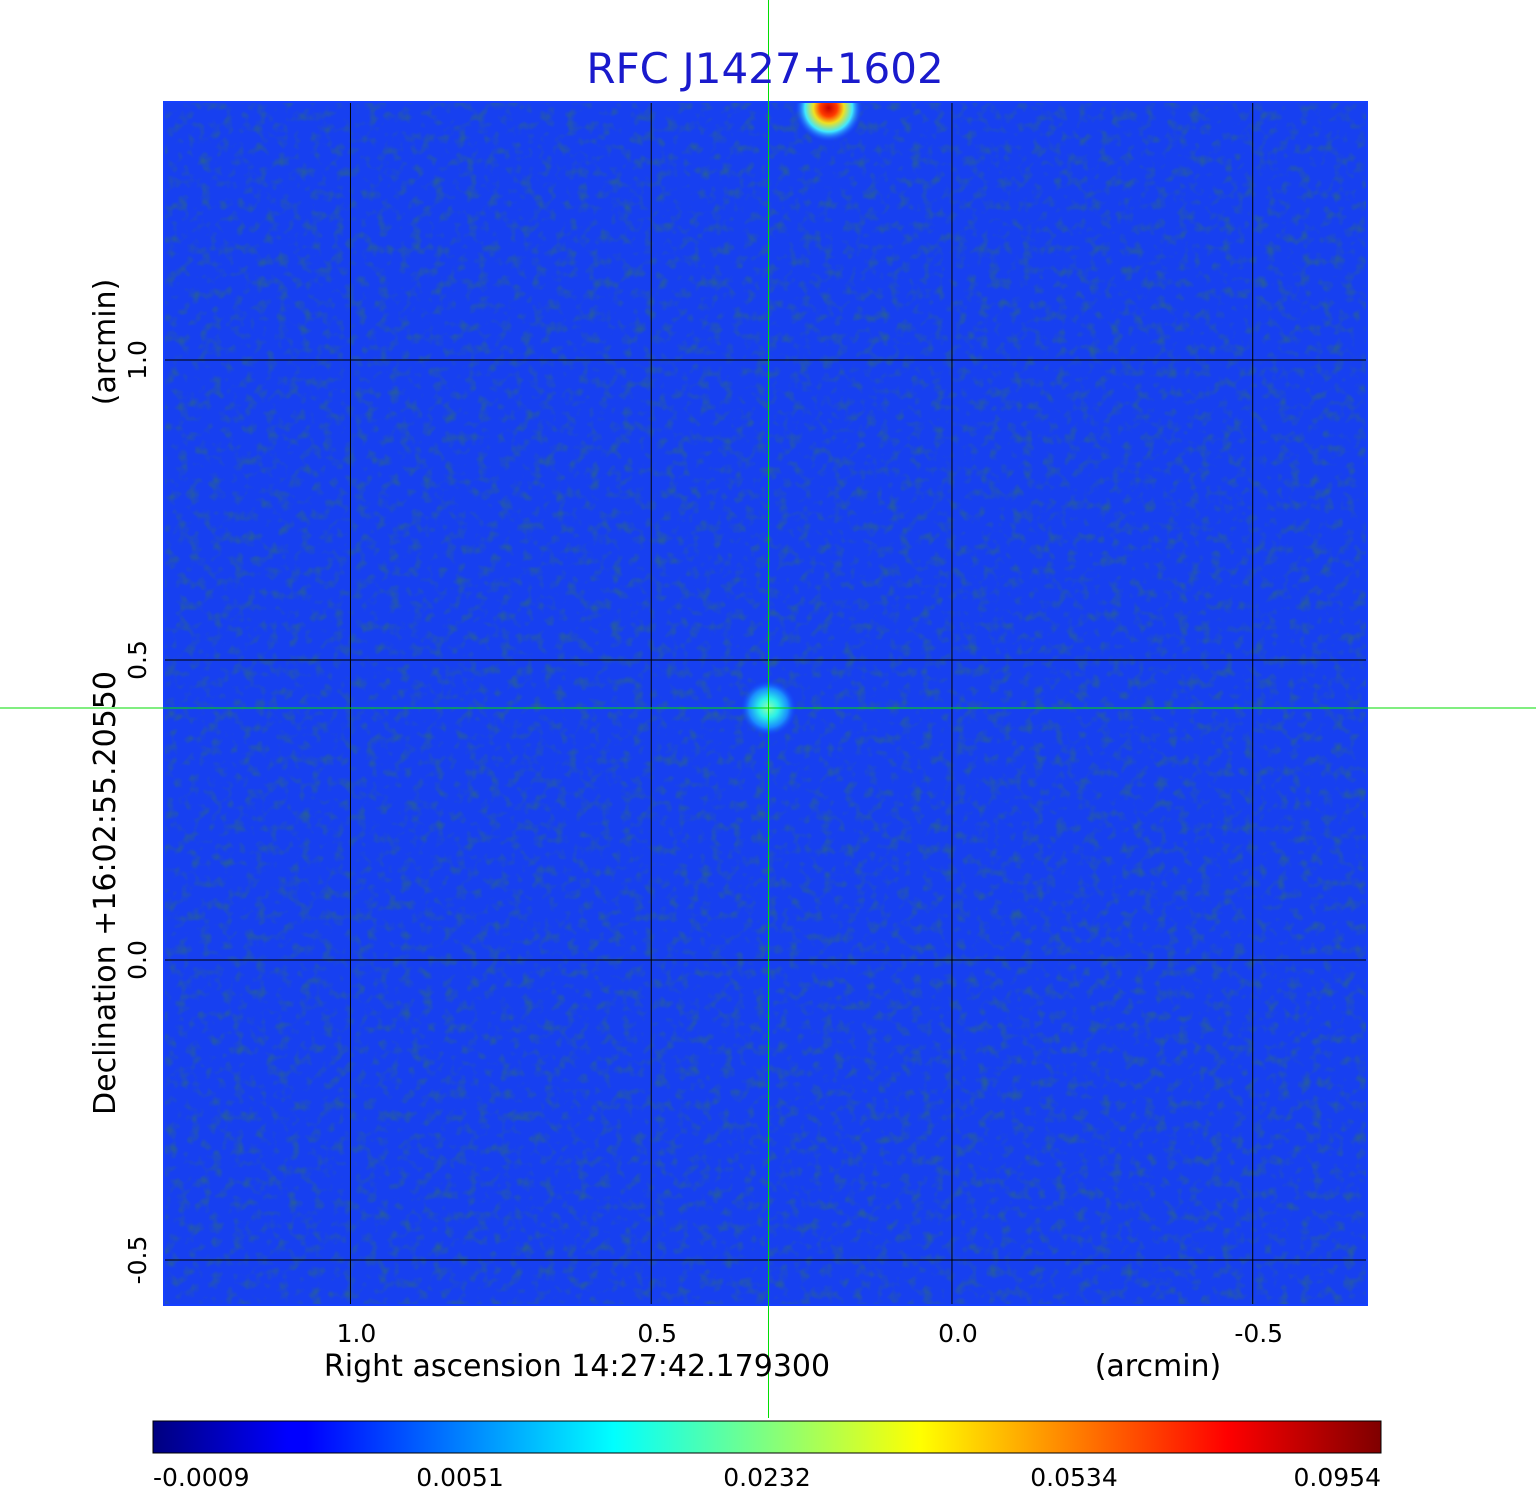 This screenshot has width=1536, height=1511. What do you see at coordinates (137, 1260) in the screenshot?
I see `y-tick-label-3: -0.5` at bounding box center [137, 1260].